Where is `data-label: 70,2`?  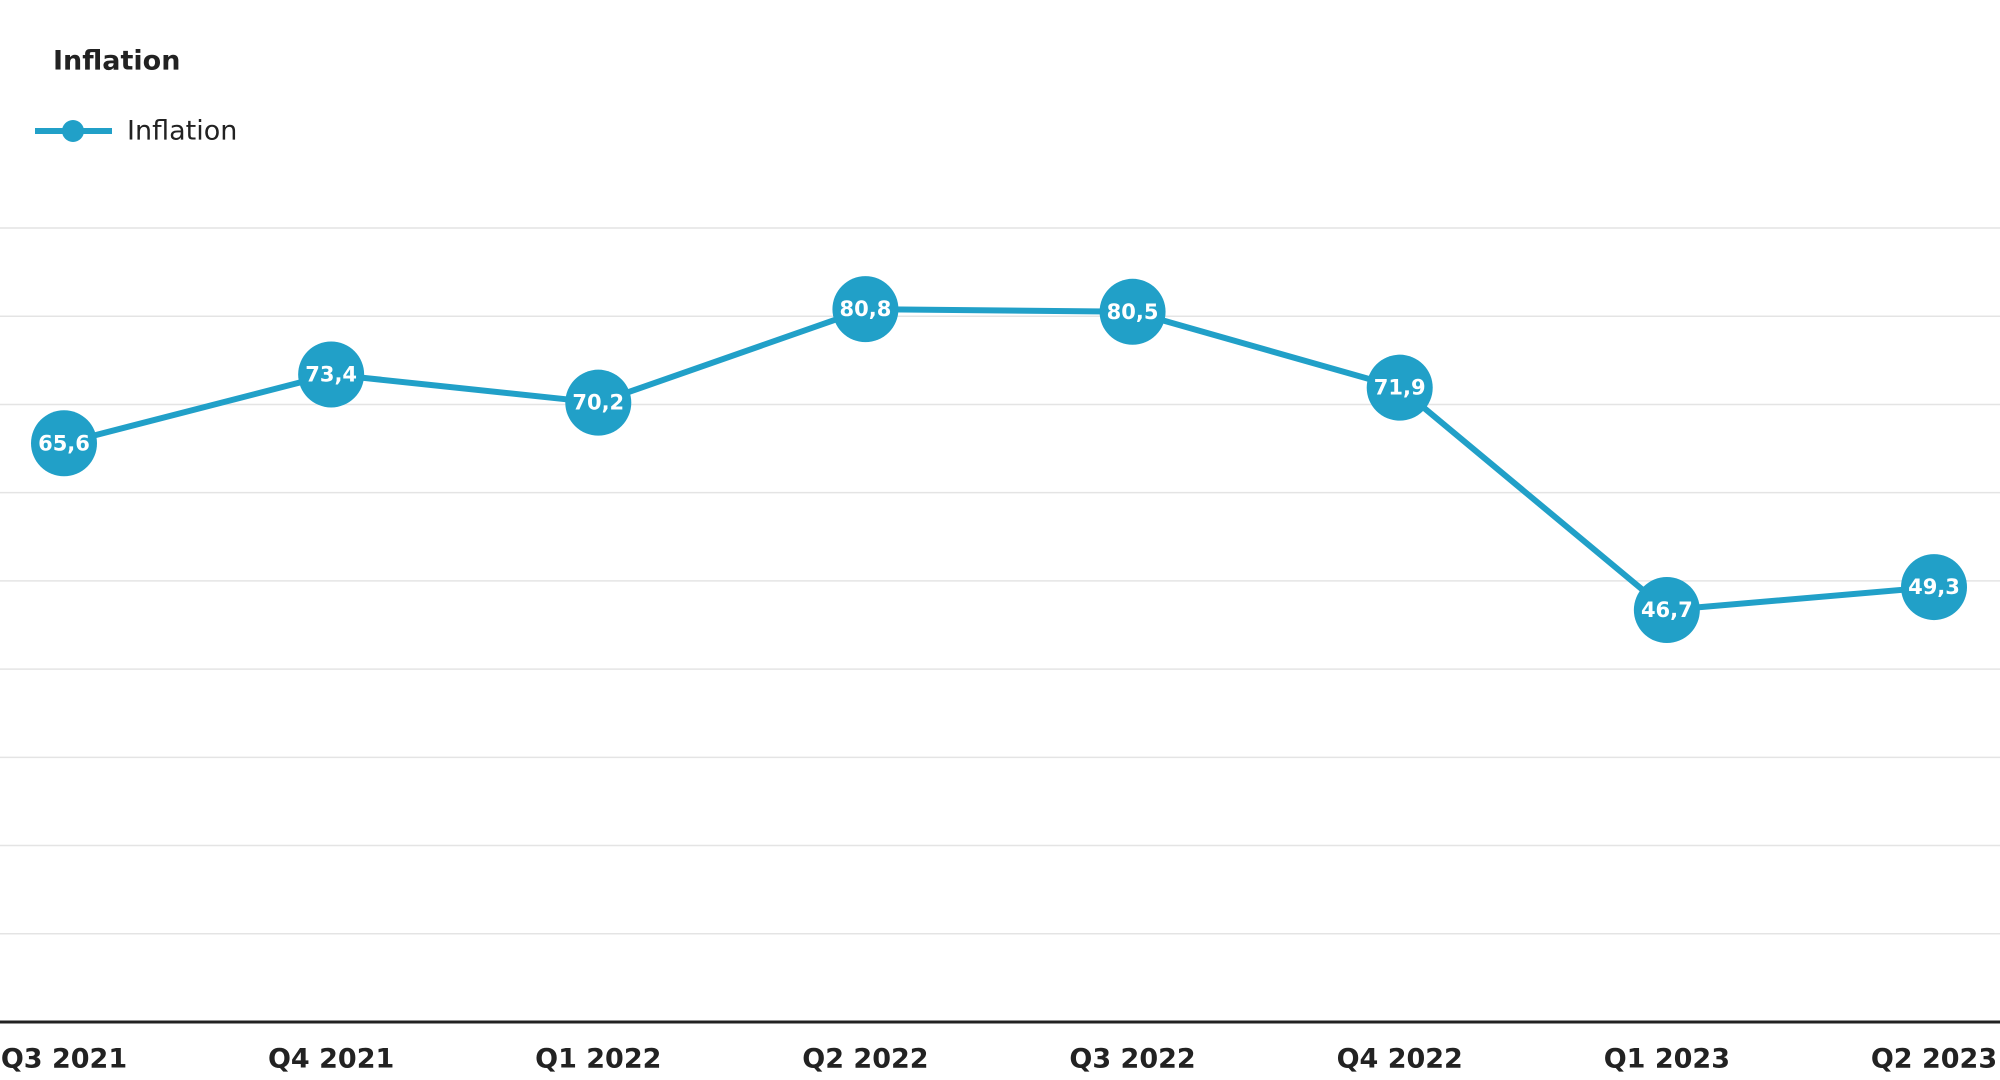 data-label: 70,2 is located at coordinates (598, 403).